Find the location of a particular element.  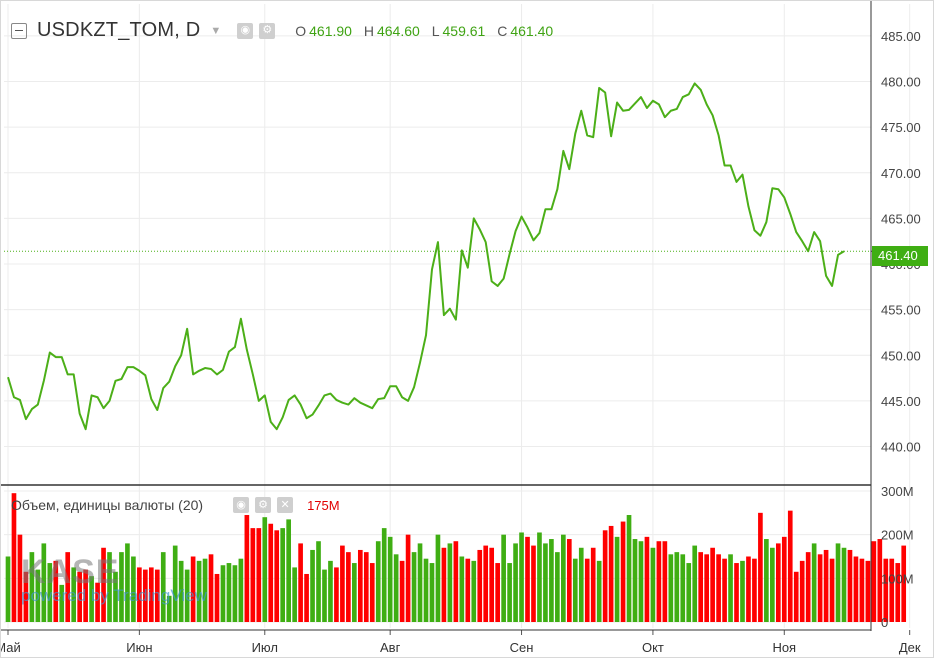

price-tick-label: 440.00 is located at coordinates (901, 447).